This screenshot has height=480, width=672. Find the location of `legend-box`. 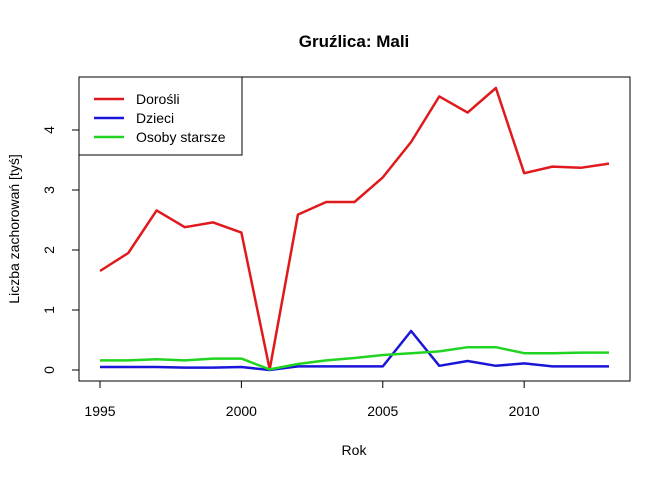

legend-box is located at coordinates (160, 116).